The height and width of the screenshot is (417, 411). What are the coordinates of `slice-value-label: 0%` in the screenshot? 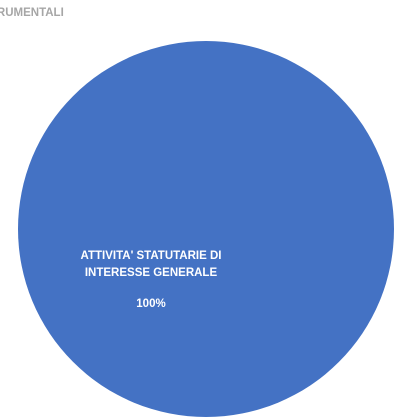 It's located at (9, 30).